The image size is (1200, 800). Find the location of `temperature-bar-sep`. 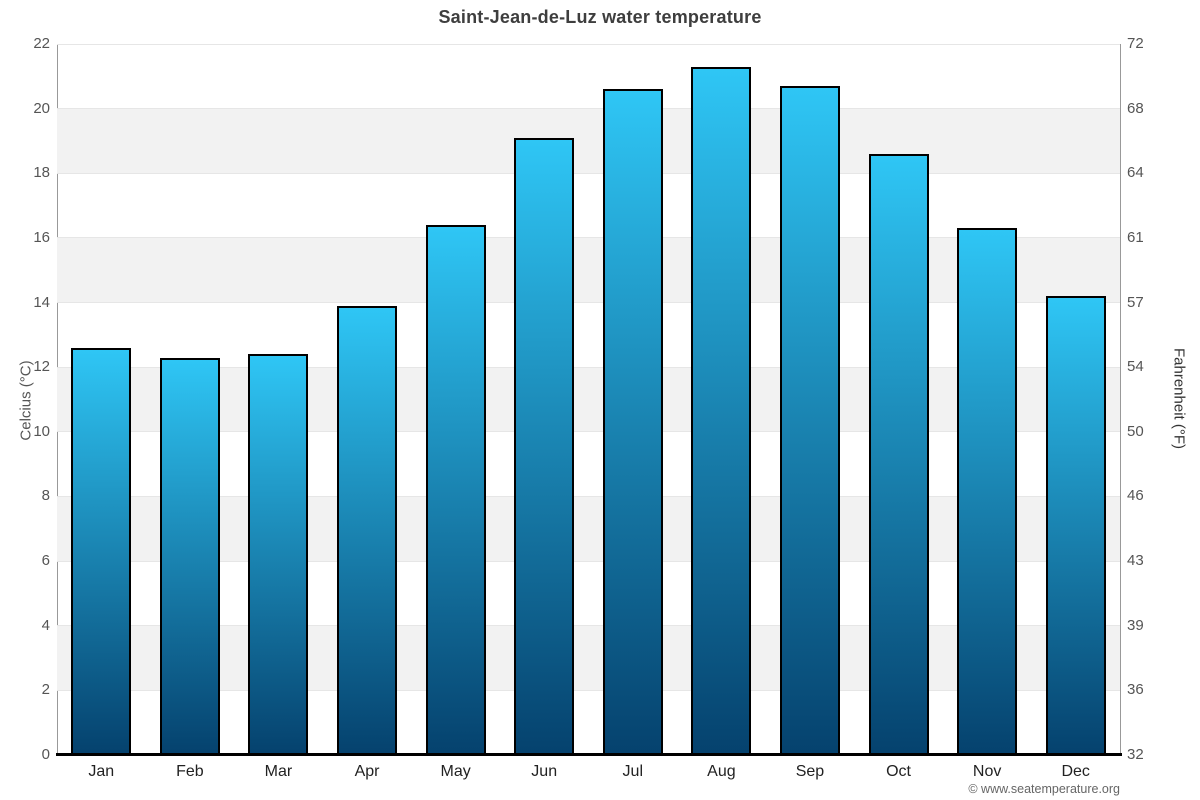

temperature-bar-sep is located at coordinates (809, 420).